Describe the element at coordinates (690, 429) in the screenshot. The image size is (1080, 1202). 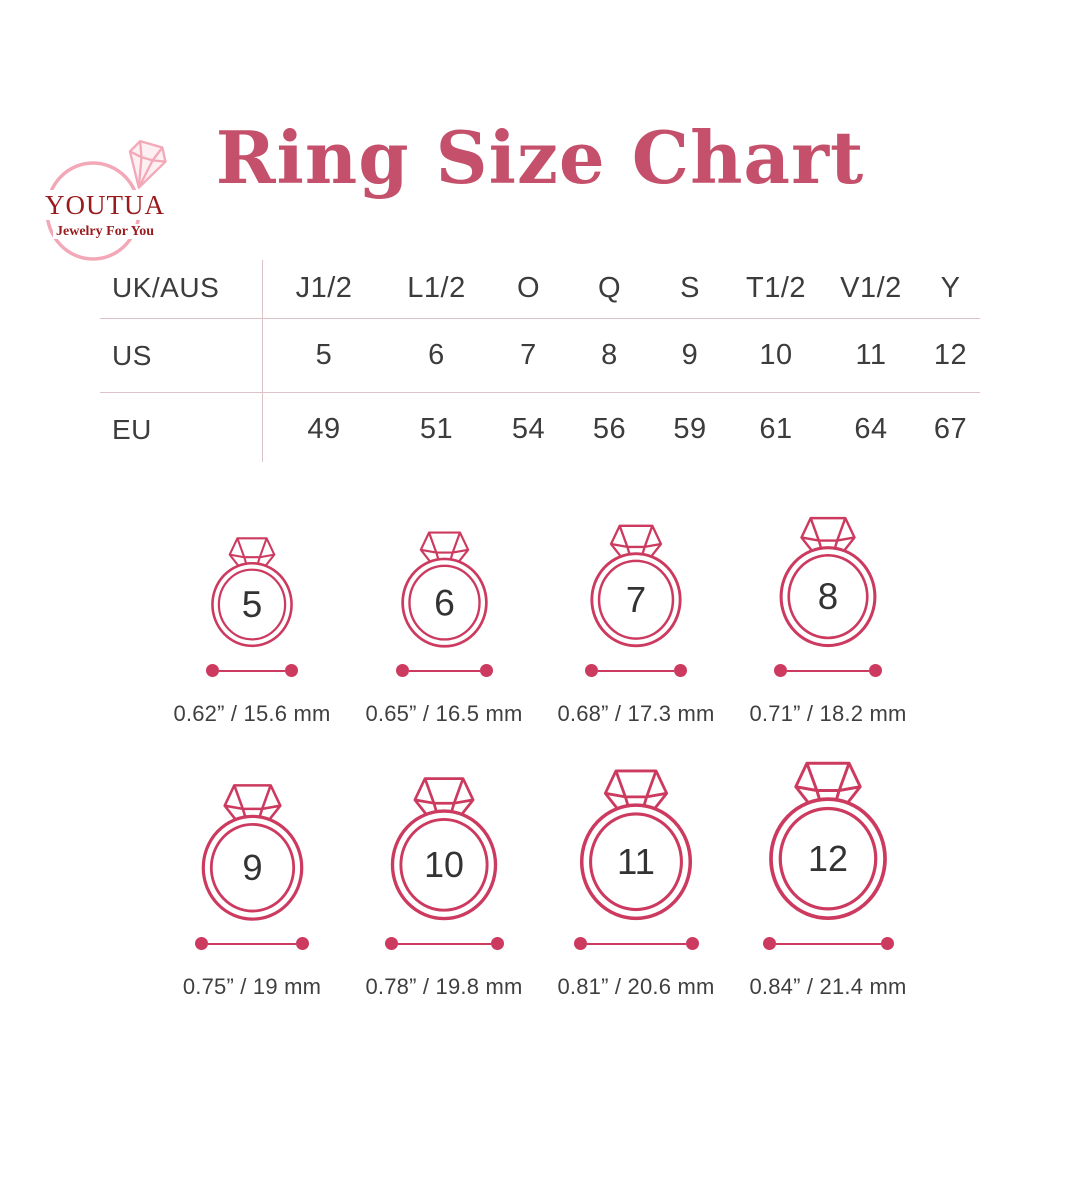
I see `table-cell: 59` at that location.